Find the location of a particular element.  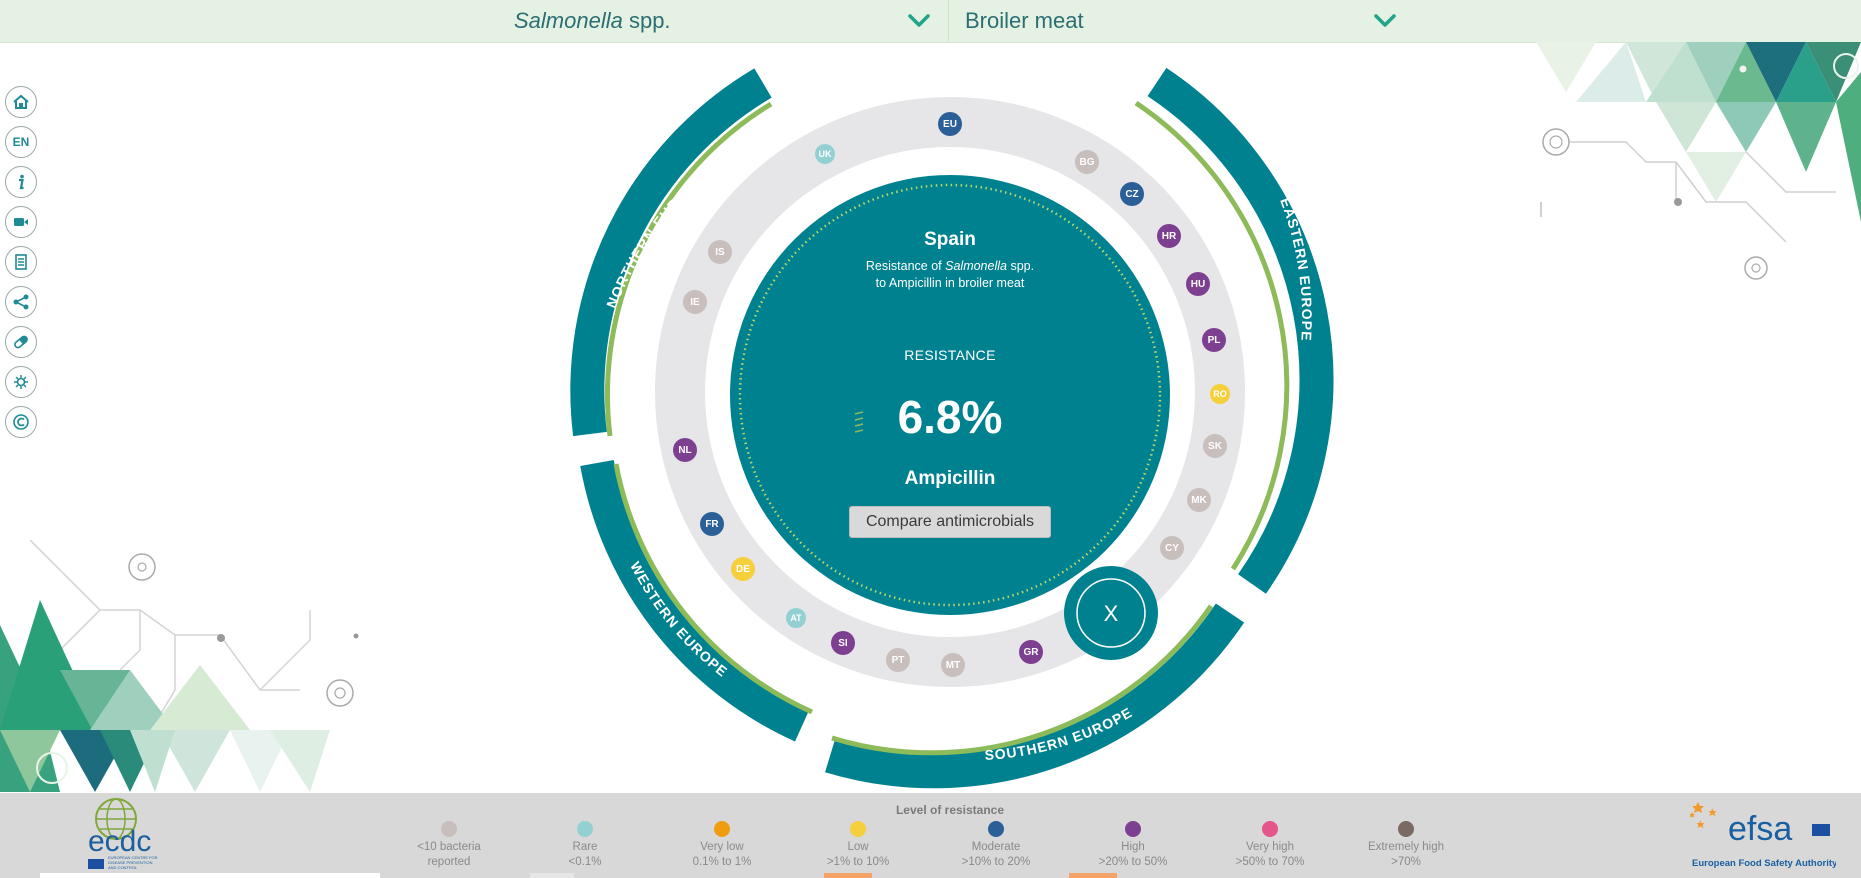

compare-antimicrobials-button: Compare antimicrobials is located at coordinates (950, 522).